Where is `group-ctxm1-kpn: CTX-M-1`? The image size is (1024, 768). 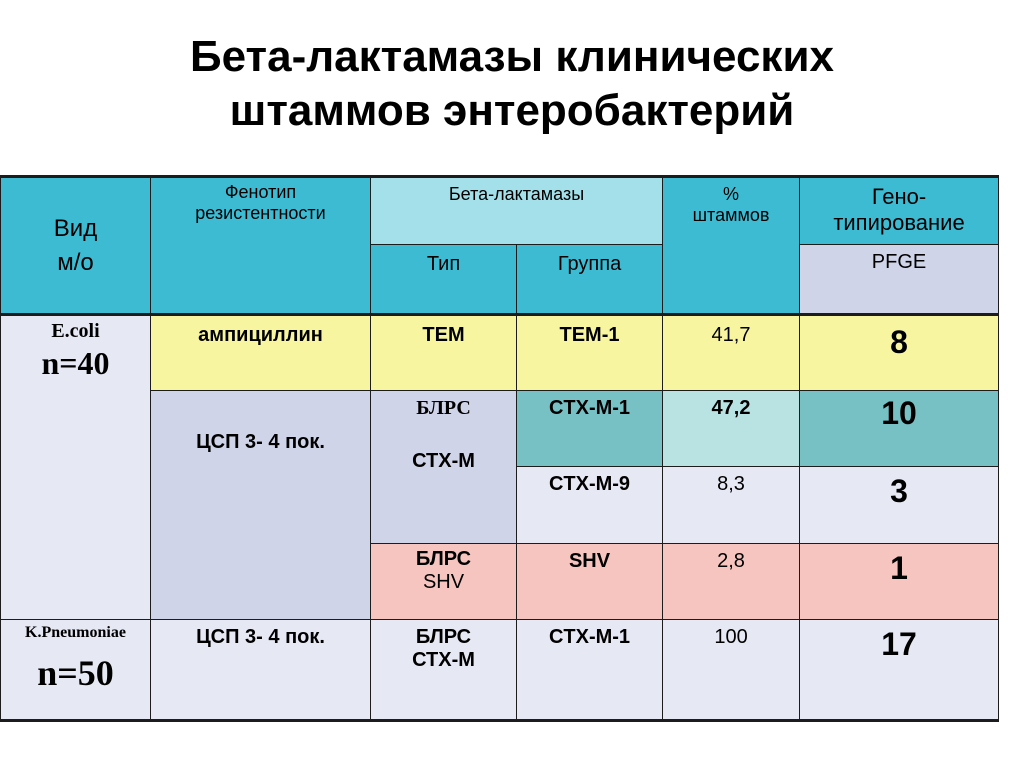 group-ctxm1-kpn: CTX-M-1 is located at coordinates (589, 670).